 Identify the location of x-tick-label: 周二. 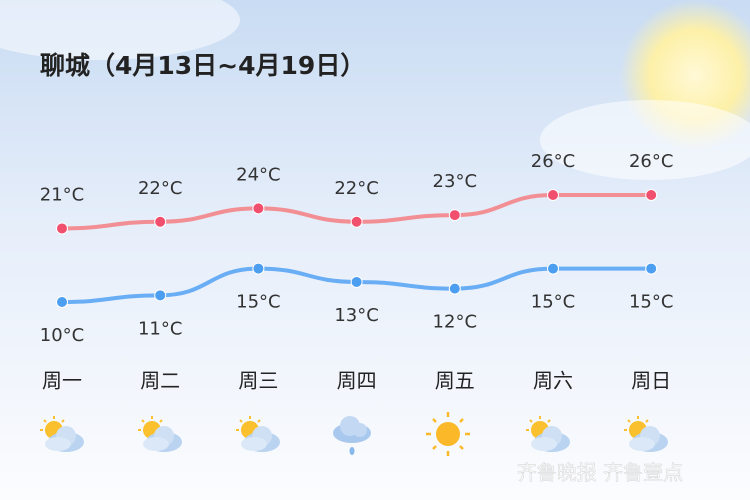
(160, 381).